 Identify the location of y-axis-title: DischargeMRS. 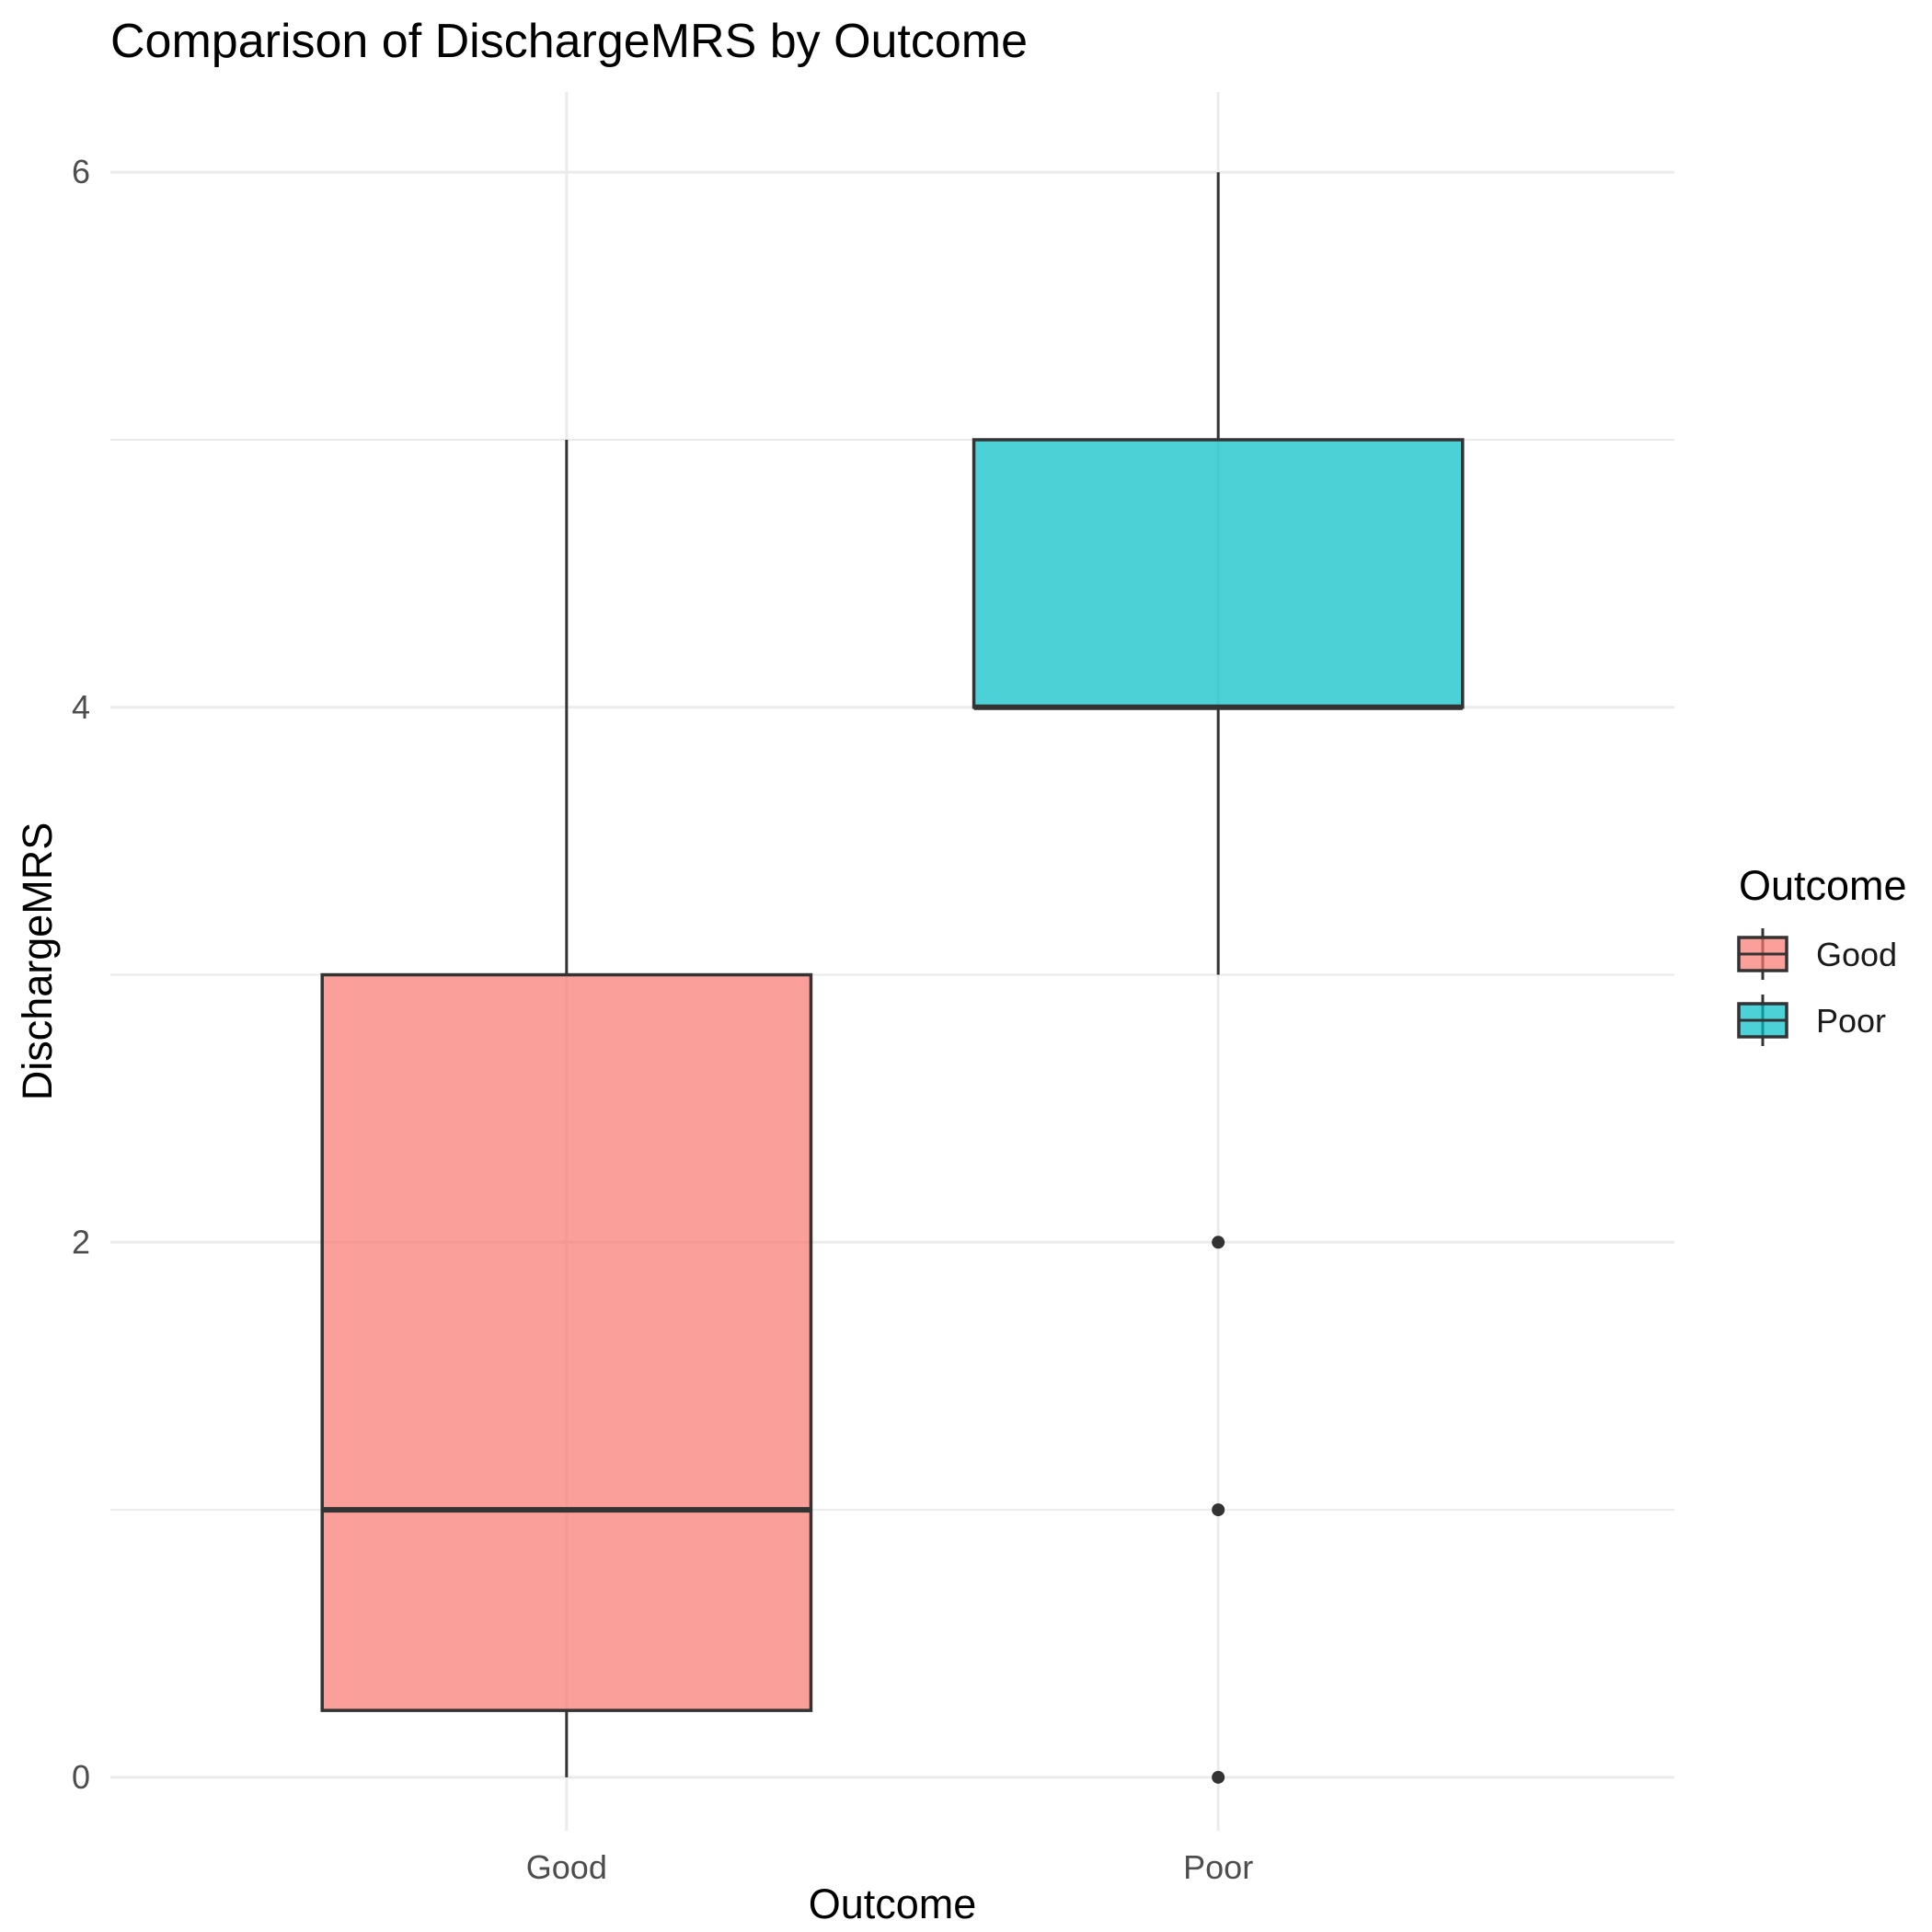
(37, 961).